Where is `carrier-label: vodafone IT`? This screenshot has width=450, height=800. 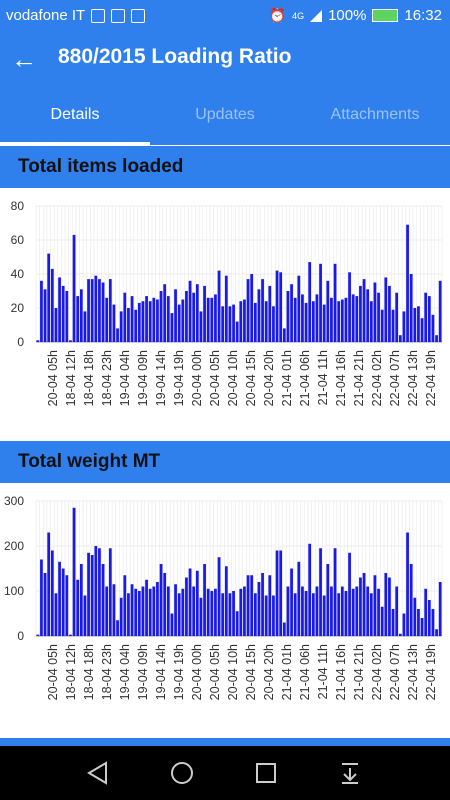
carrier-label: vodafone IT is located at coordinates (46, 15).